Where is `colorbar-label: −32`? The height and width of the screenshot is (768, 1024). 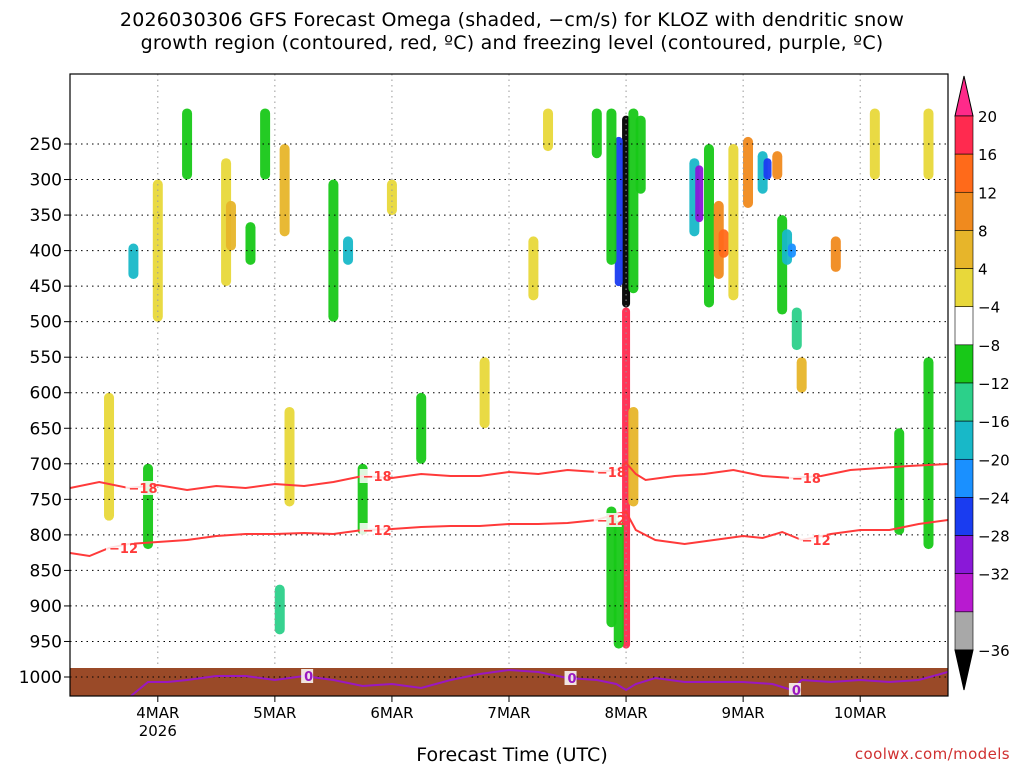 colorbar-label: −32 is located at coordinates (994, 575).